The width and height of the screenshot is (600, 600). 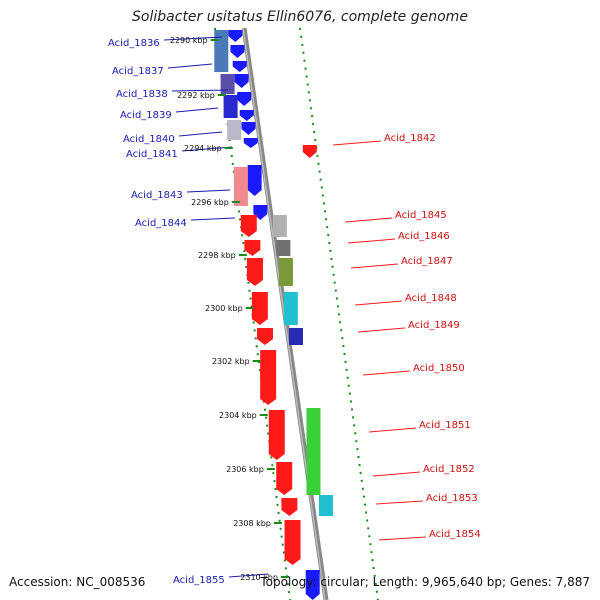 I want to click on gene-label-acid-1839: Acid_1839, so click(x=146, y=115).